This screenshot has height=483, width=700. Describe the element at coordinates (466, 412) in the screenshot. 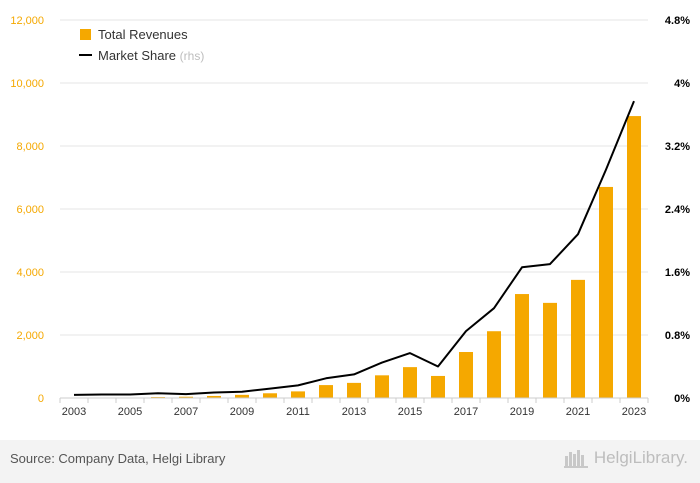

I see `x-tick-label: 2017` at that location.